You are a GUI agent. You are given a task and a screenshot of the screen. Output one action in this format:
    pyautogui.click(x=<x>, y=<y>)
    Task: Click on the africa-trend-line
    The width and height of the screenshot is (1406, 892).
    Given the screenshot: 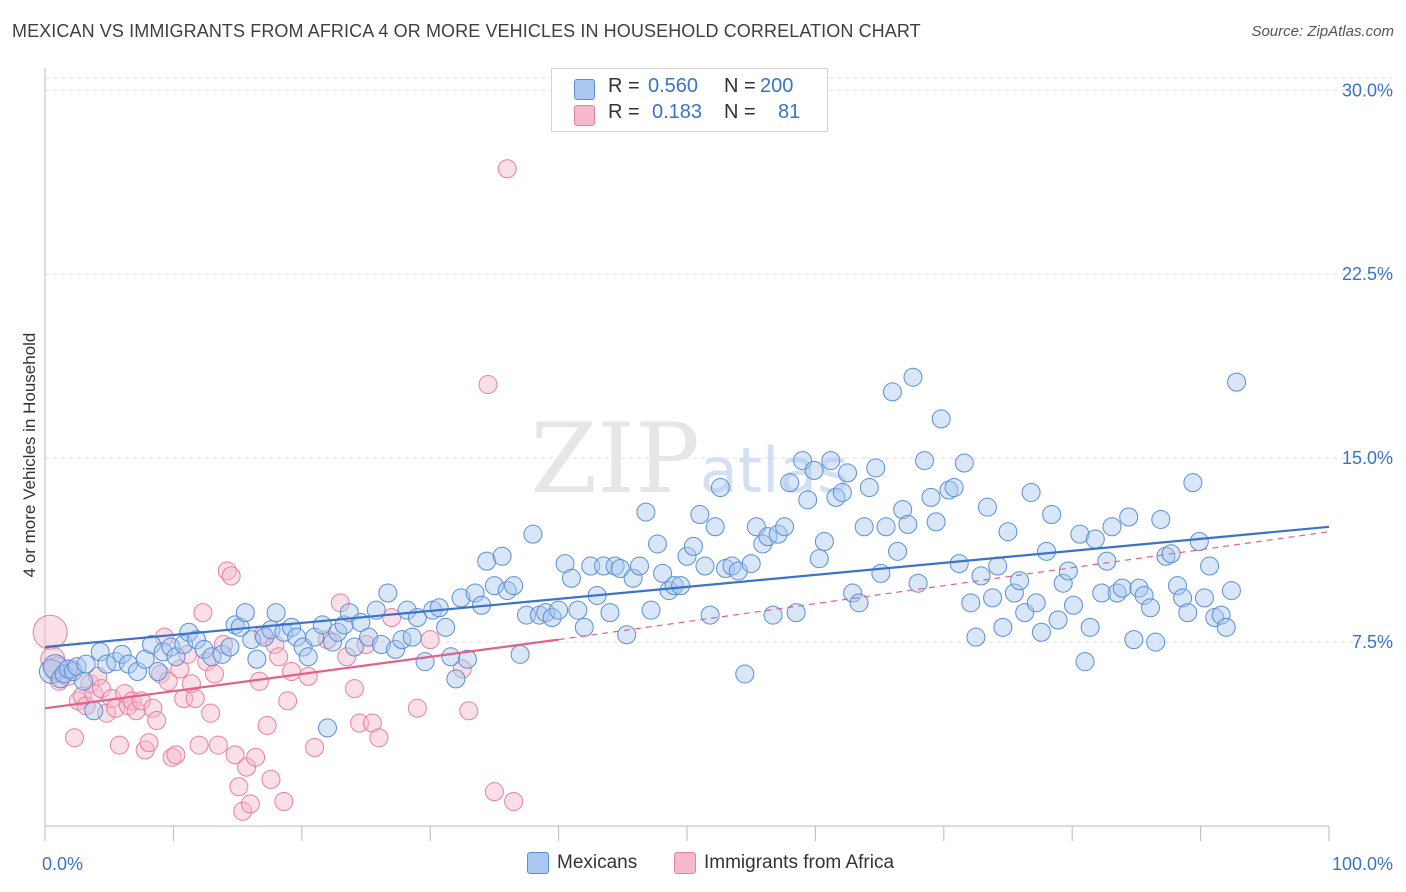 What is the action you would take?
    pyautogui.click(x=301, y=674)
    